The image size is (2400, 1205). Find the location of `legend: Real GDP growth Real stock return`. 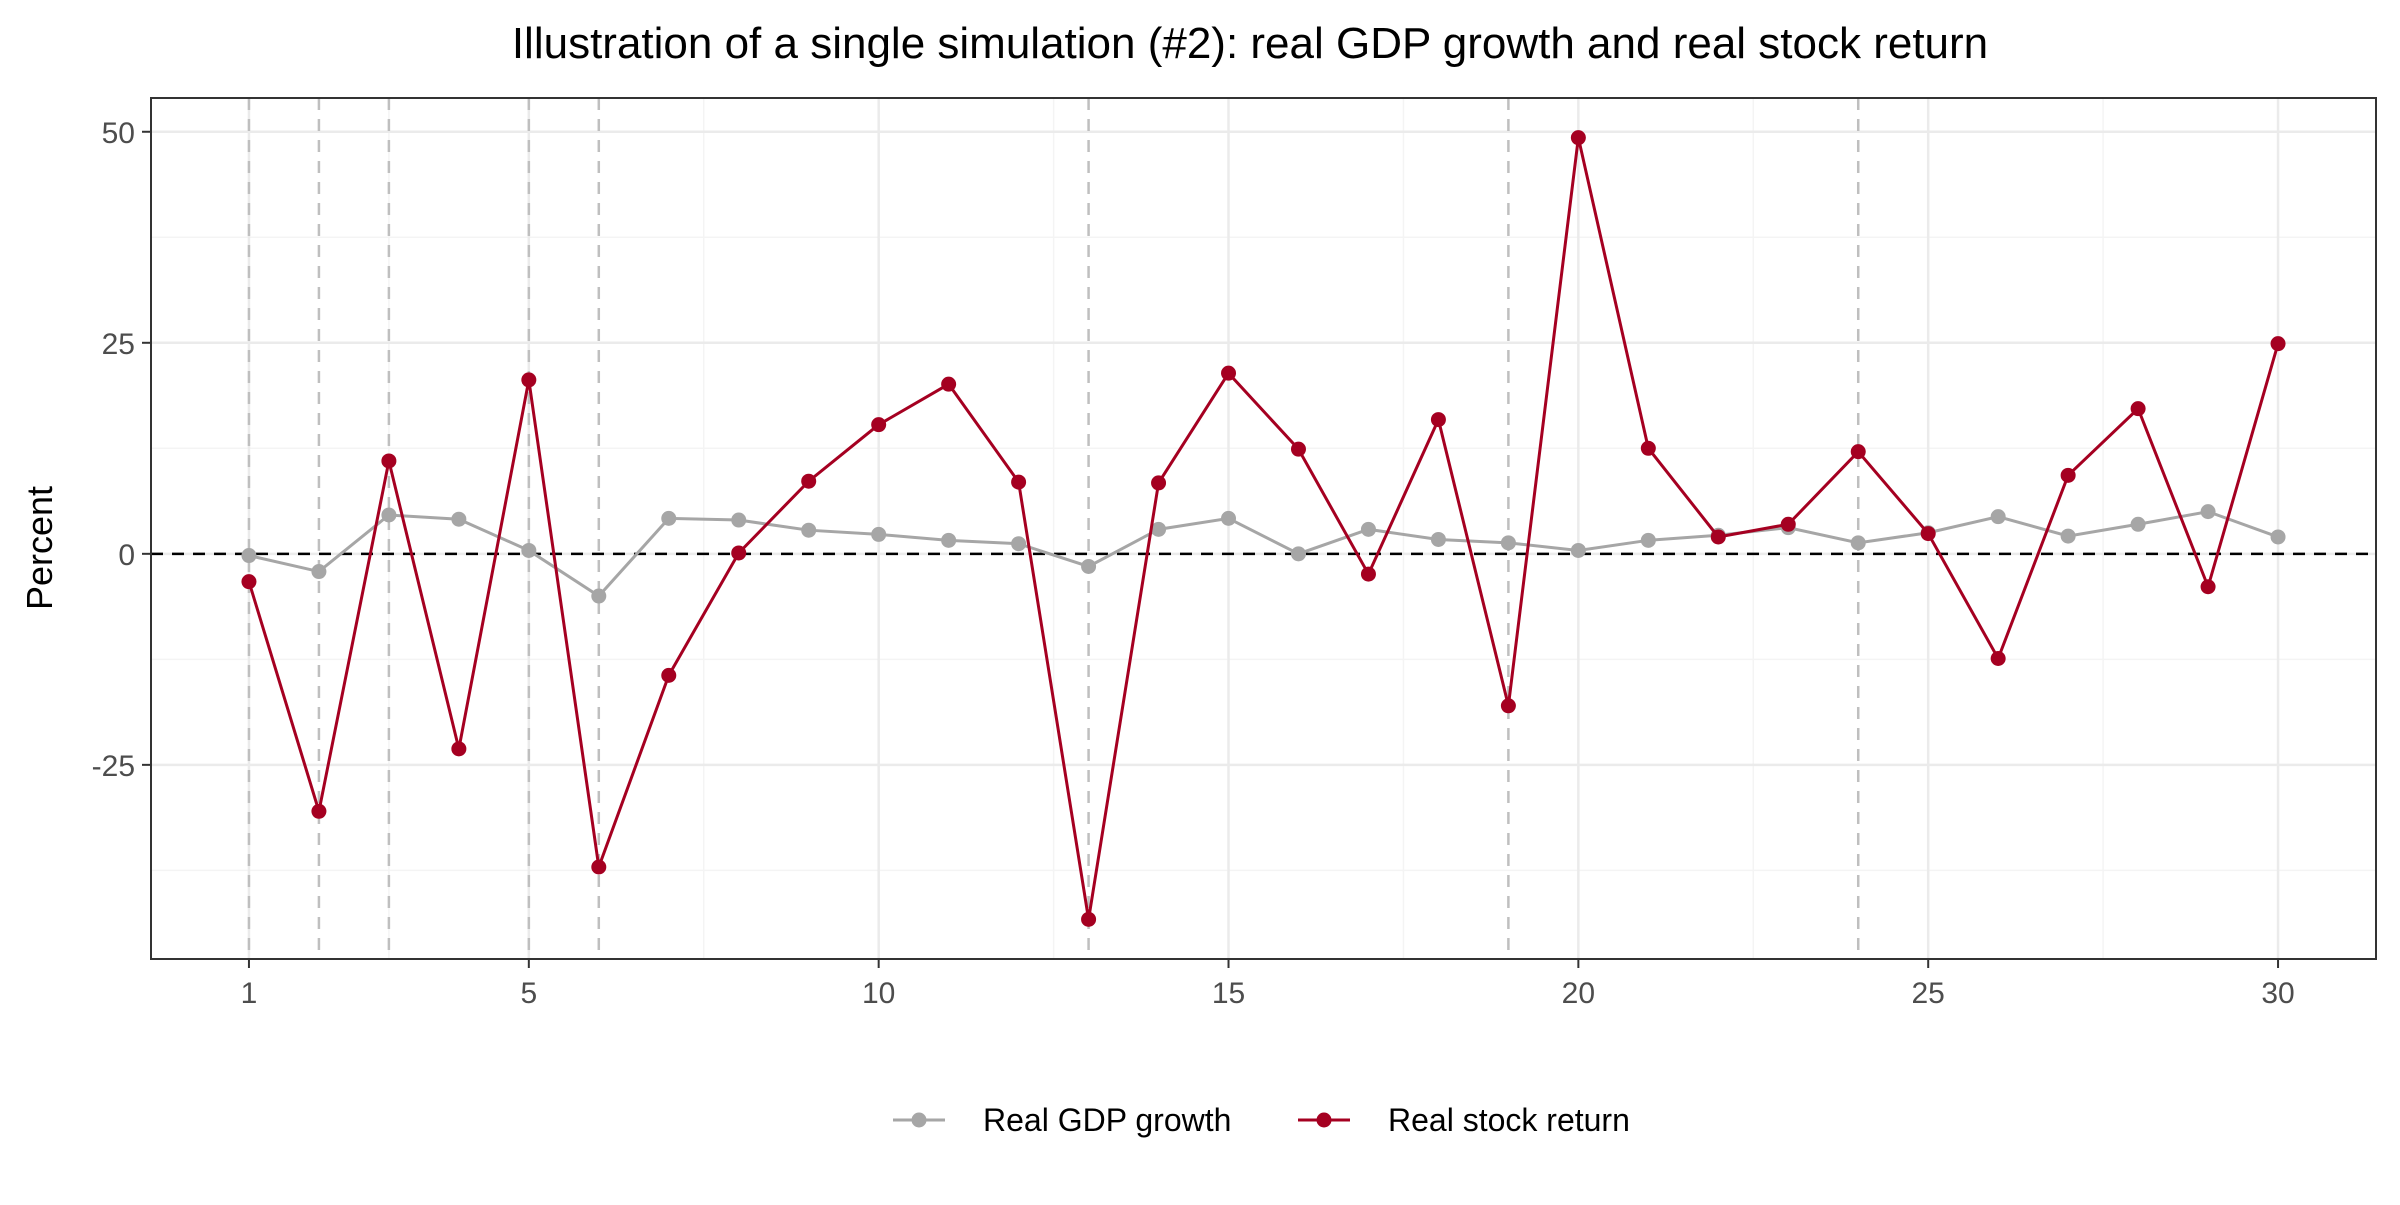

legend: Real GDP growth Real stock return is located at coordinates (1261, 1120).